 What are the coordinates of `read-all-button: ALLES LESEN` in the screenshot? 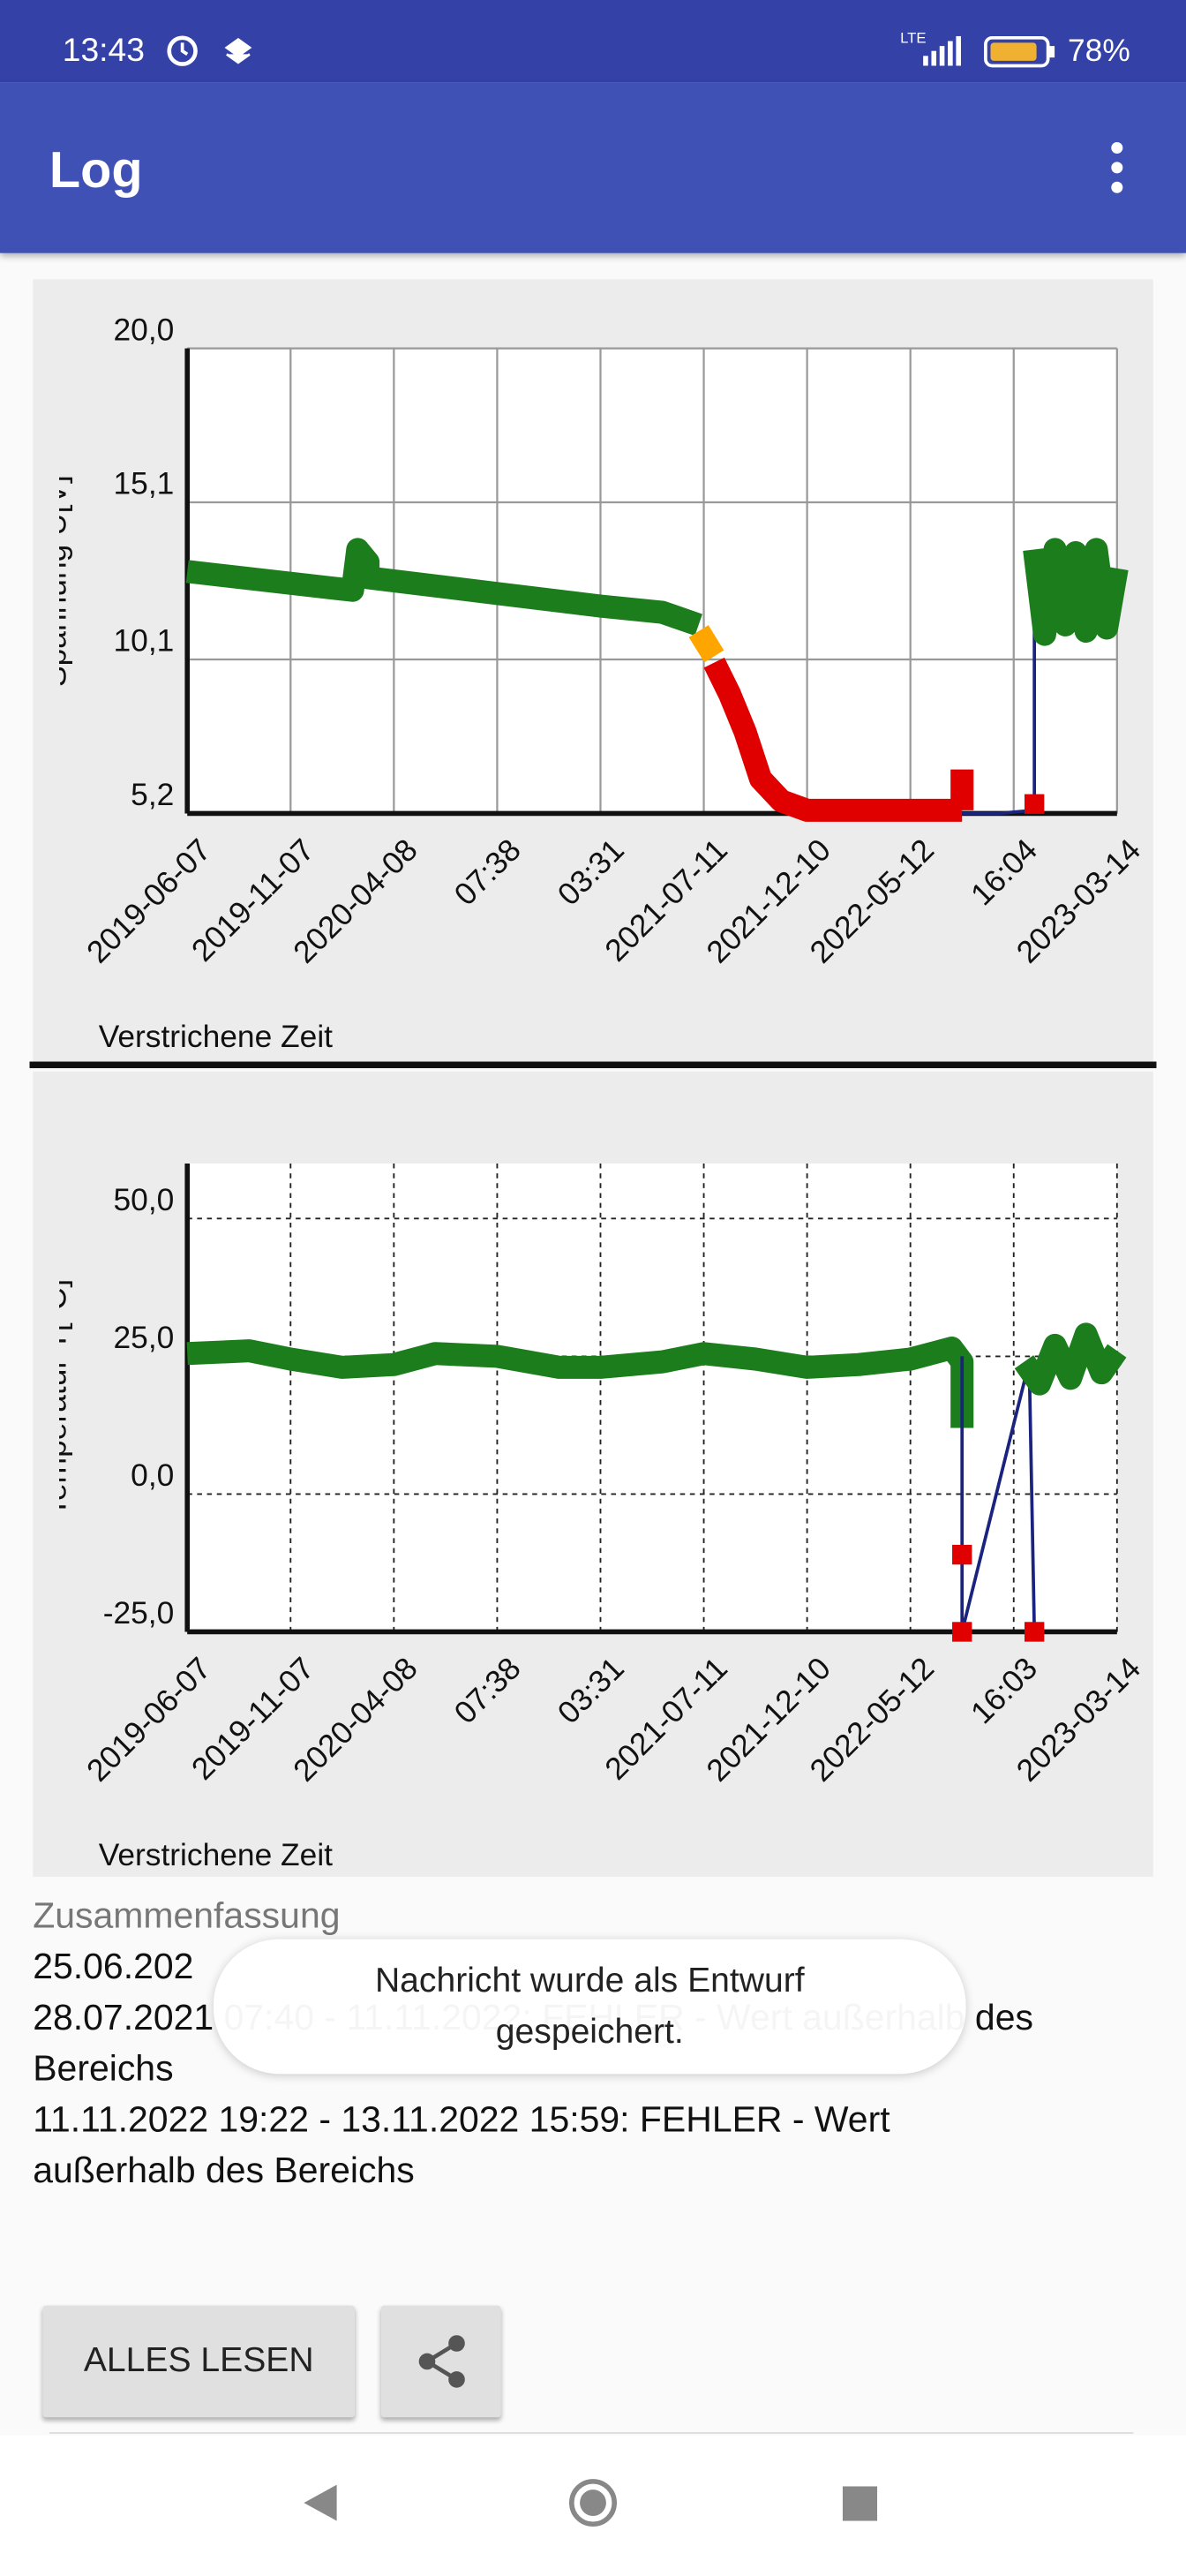 It's located at (199, 2362).